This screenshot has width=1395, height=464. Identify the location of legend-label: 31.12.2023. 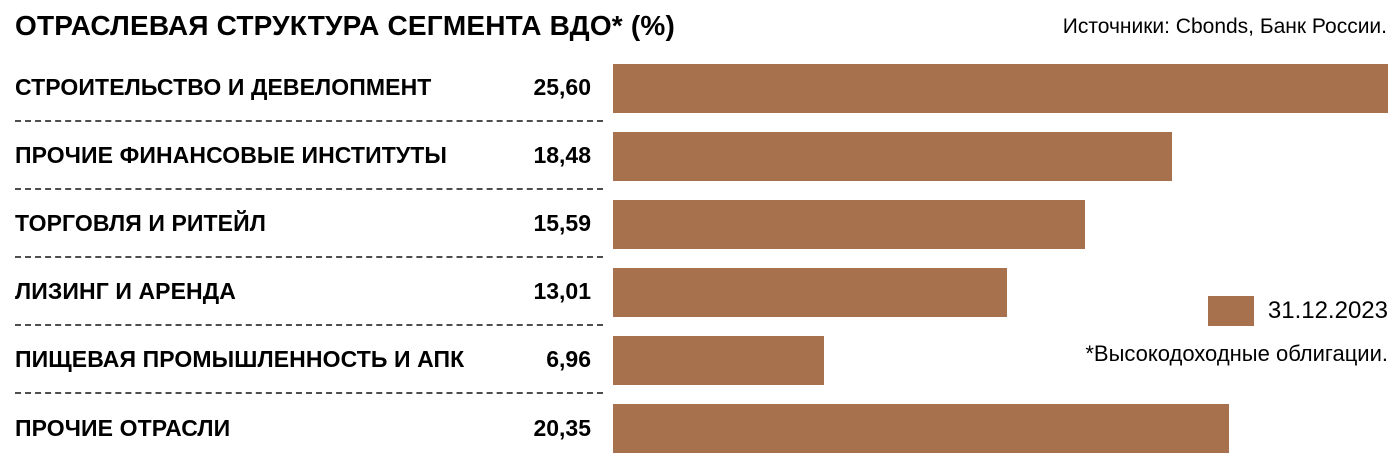
(1327, 310).